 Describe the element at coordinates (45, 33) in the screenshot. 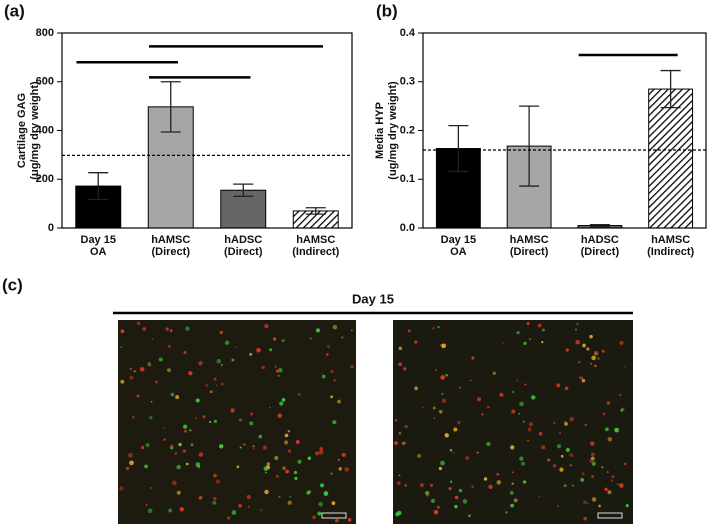

I see `y-tick-label: 800` at that location.